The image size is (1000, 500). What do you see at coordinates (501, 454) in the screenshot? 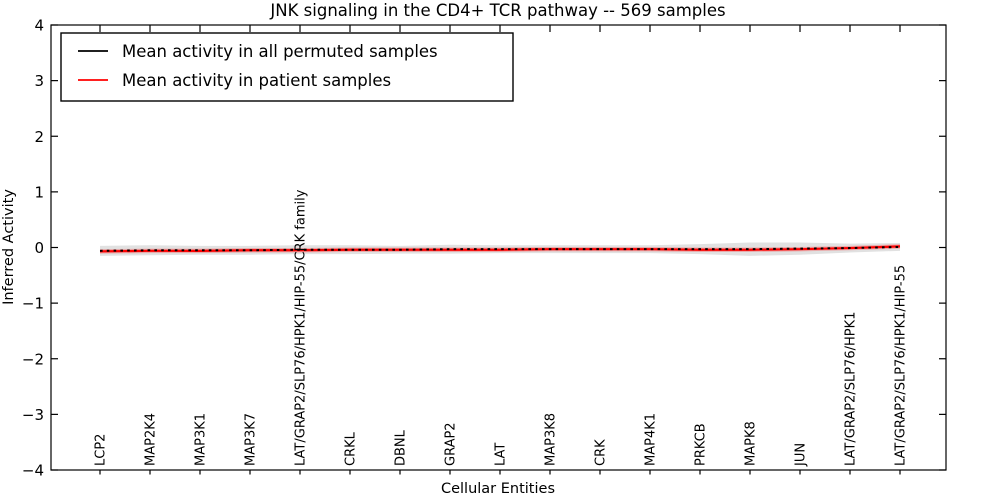
I see `x-tick-label: LAT` at bounding box center [501, 454].